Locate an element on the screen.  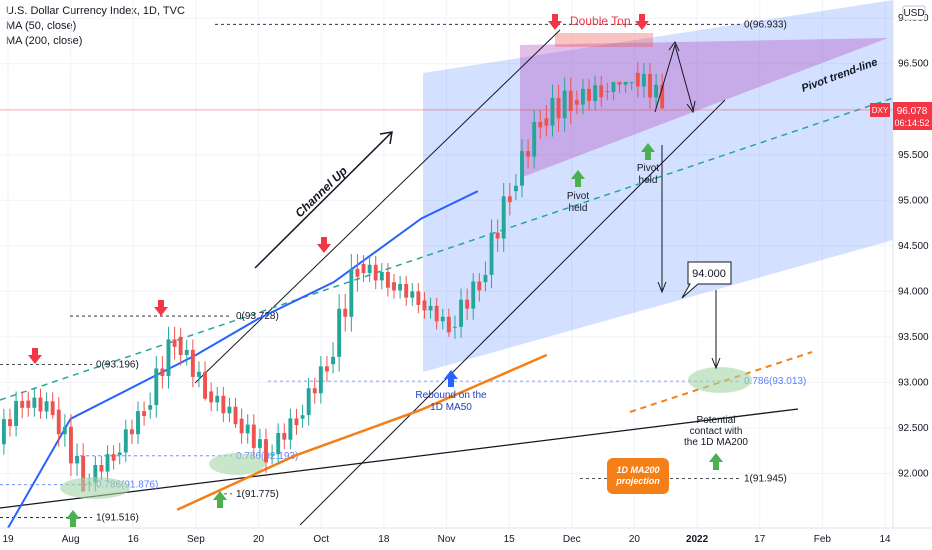
x-tick-label: 2022 is located at coordinates (697, 539).